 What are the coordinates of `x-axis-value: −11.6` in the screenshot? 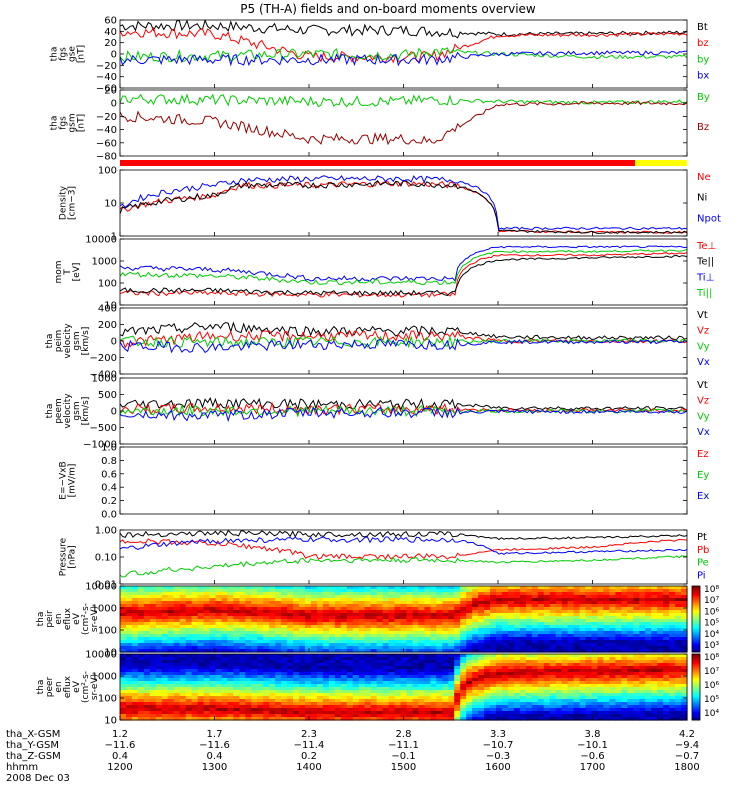 It's located at (120, 745).